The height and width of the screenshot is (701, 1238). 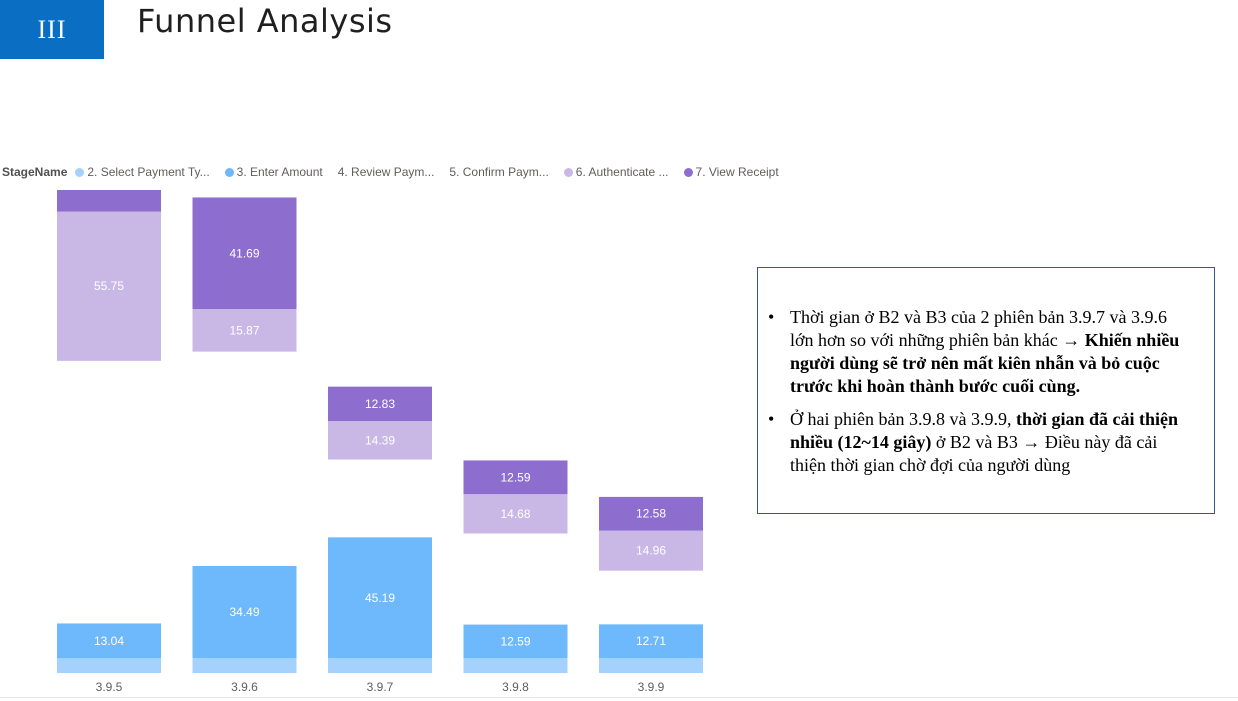 I want to click on bar-data-label: 34.49, so click(x=244, y=612).